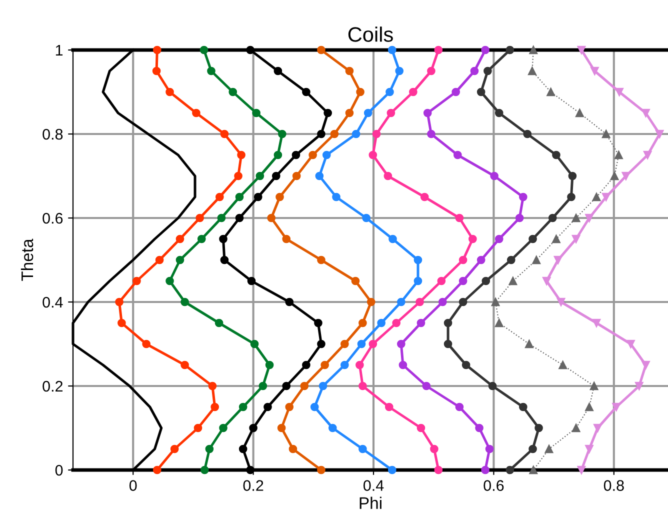  Describe the element at coordinates (27, 259) in the screenshot. I see `y-axis-title: Theta` at that location.